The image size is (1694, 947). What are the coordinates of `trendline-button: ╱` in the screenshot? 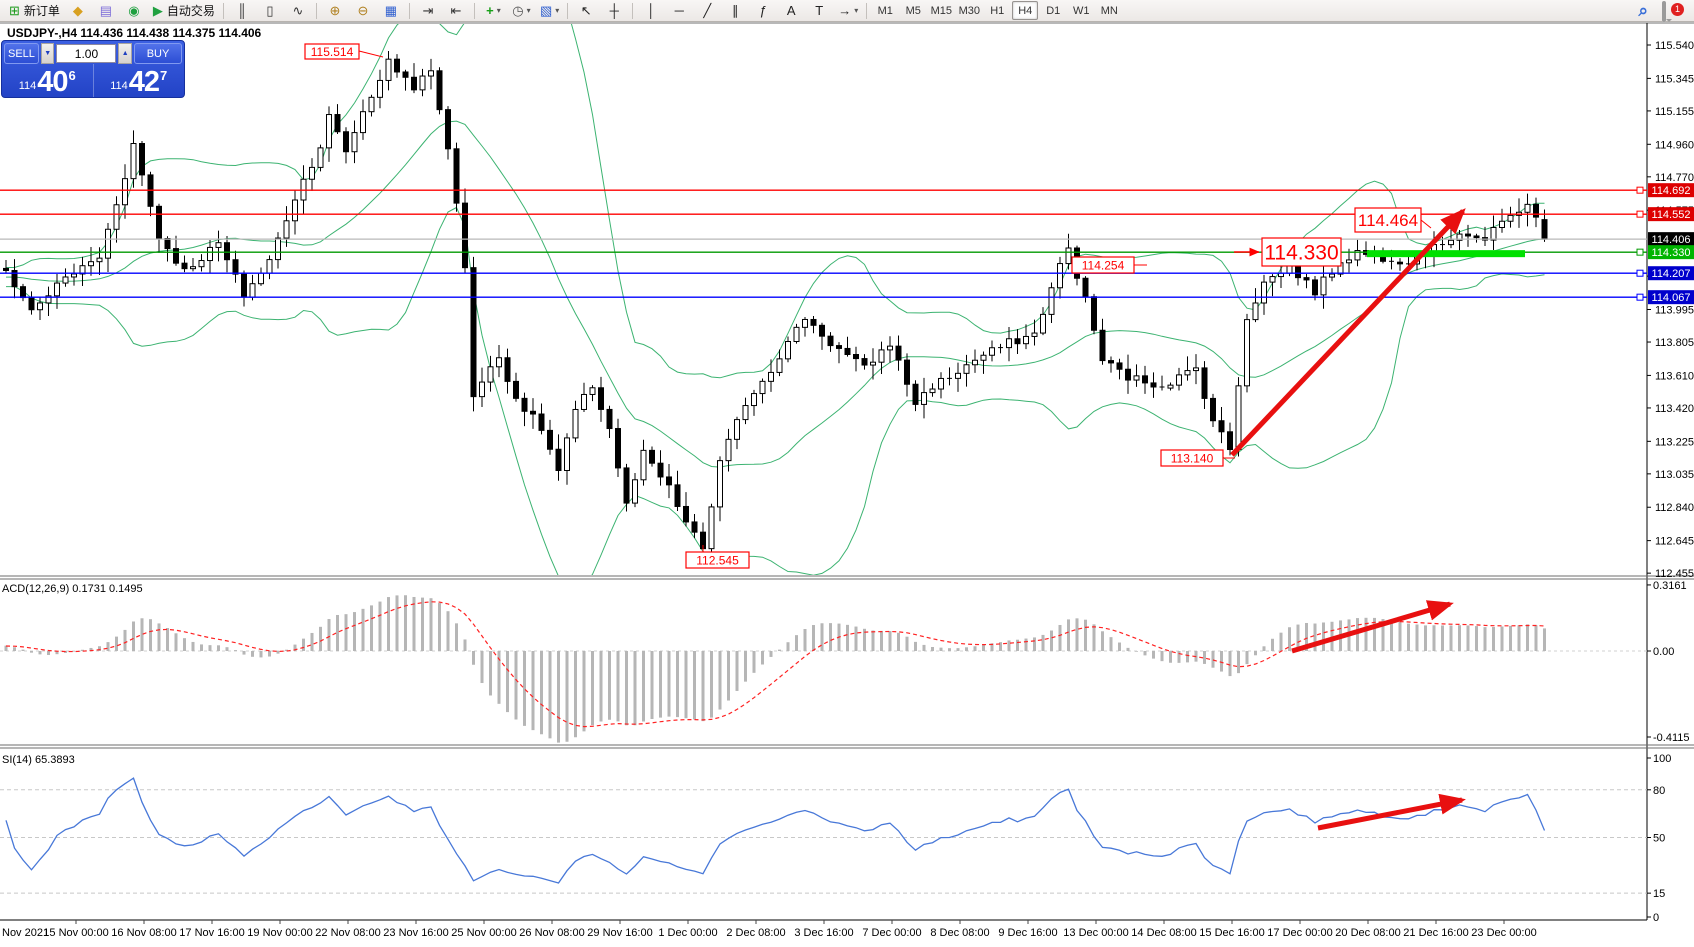 It's located at (707, 11).